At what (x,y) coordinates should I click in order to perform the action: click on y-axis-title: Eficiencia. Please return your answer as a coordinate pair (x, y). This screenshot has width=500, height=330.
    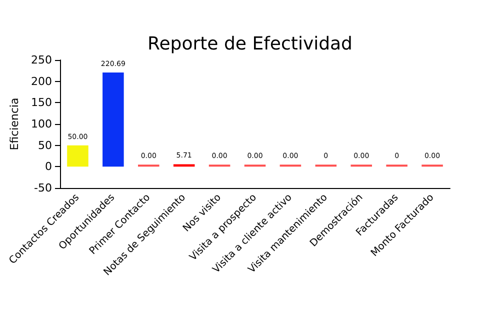
    Looking at the image, I should click on (15, 124).